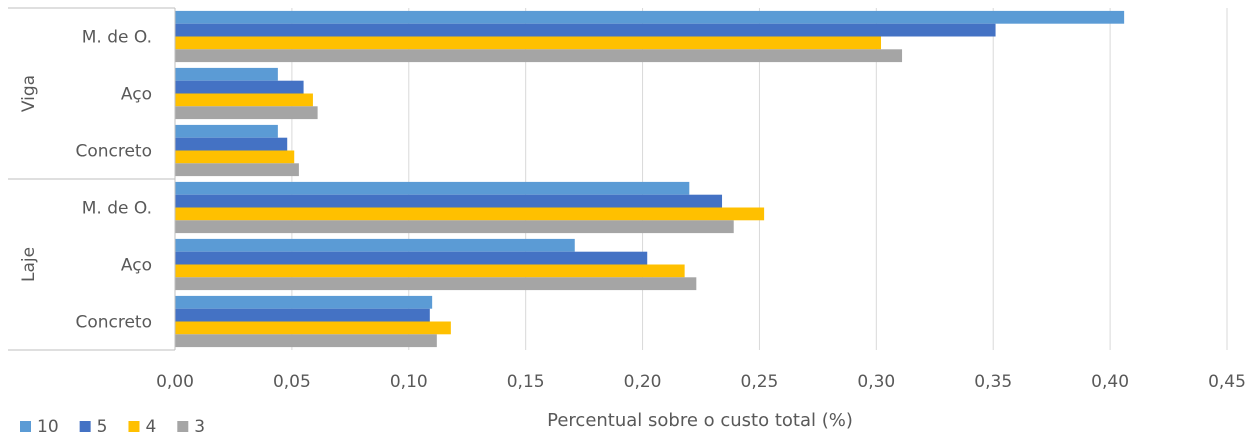 This screenshot has width=1257, height=446. I want to click on group-label: Laje, so click(29, 264).